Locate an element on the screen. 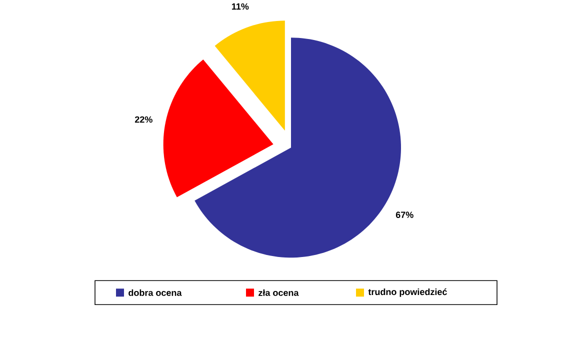  legend-label: trudno powiedzieć is located at coordinates (407, 293).